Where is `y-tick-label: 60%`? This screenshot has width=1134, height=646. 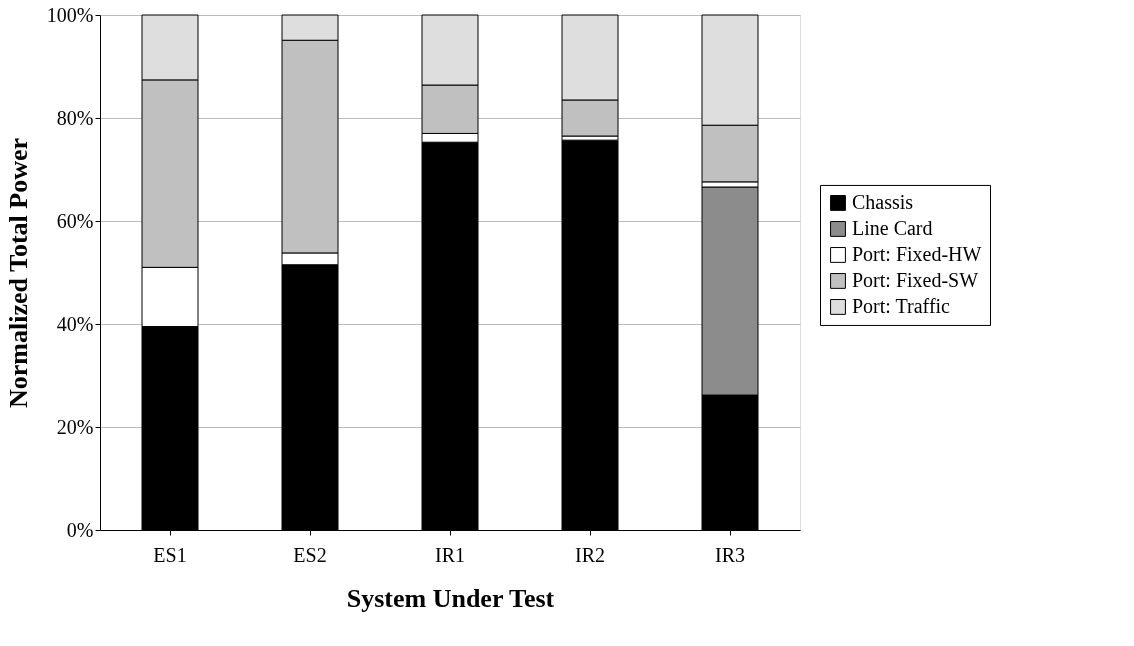
y-tick-label: 60% is located at coordinates (75, 220).